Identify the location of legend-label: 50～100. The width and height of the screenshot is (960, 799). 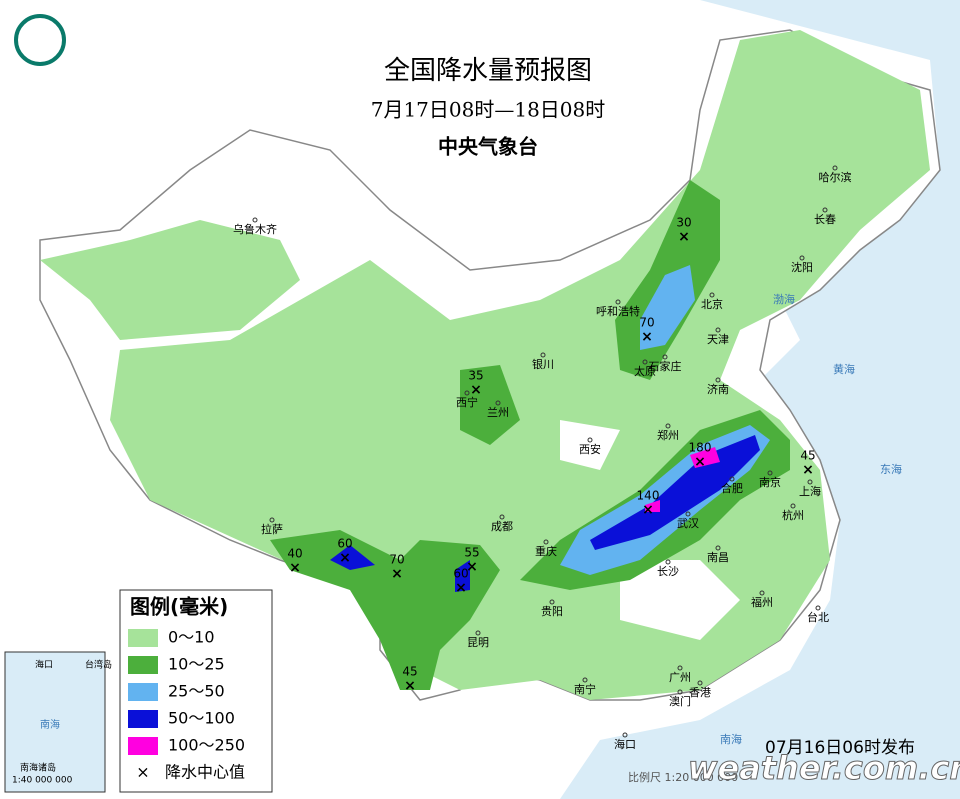
(201, 718).